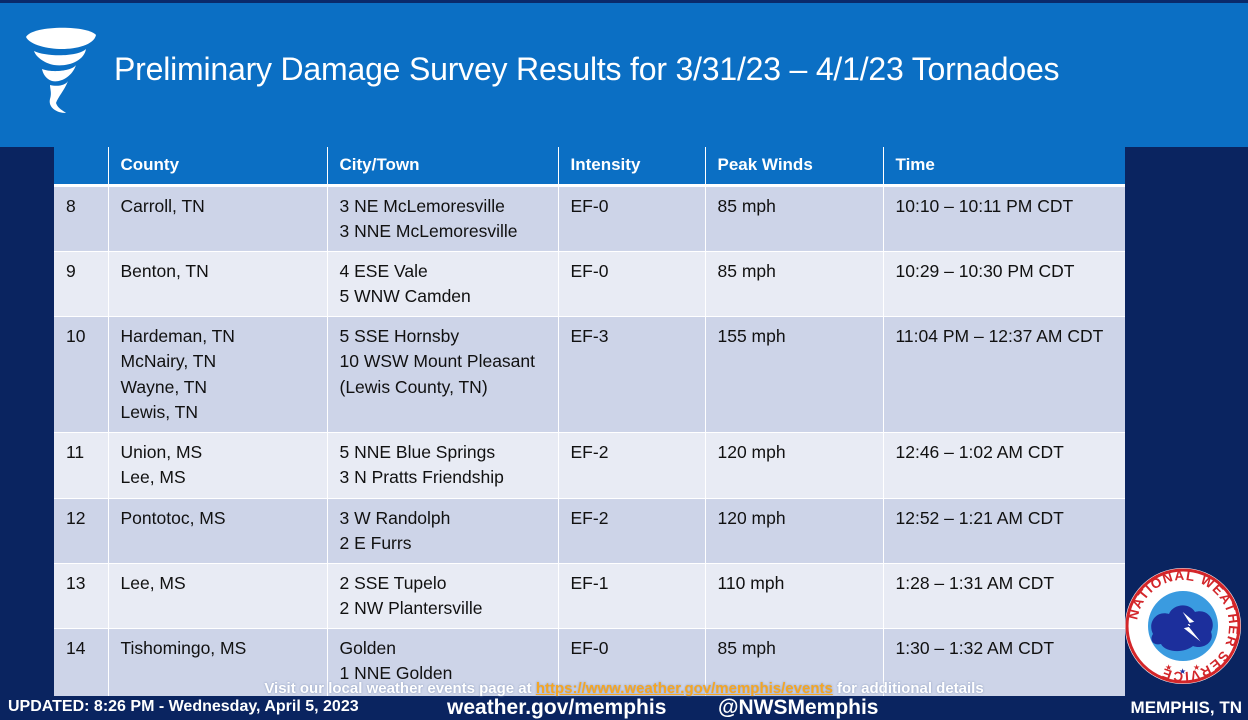  Describe the element at coordinates (684, 688) in the screenshot. I see `events-page-link: https://www.weather.gov/memphis/events` at that location.